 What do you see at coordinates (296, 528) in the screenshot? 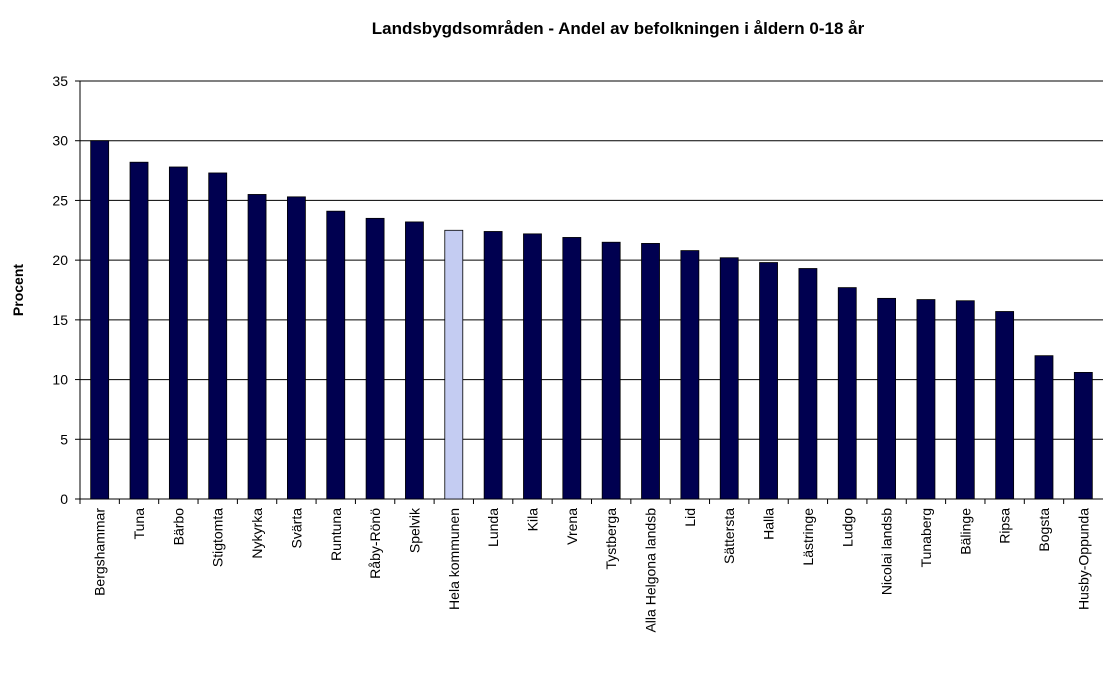
I see `x-tick-label: Svärta` at bounding box center [296, 528].